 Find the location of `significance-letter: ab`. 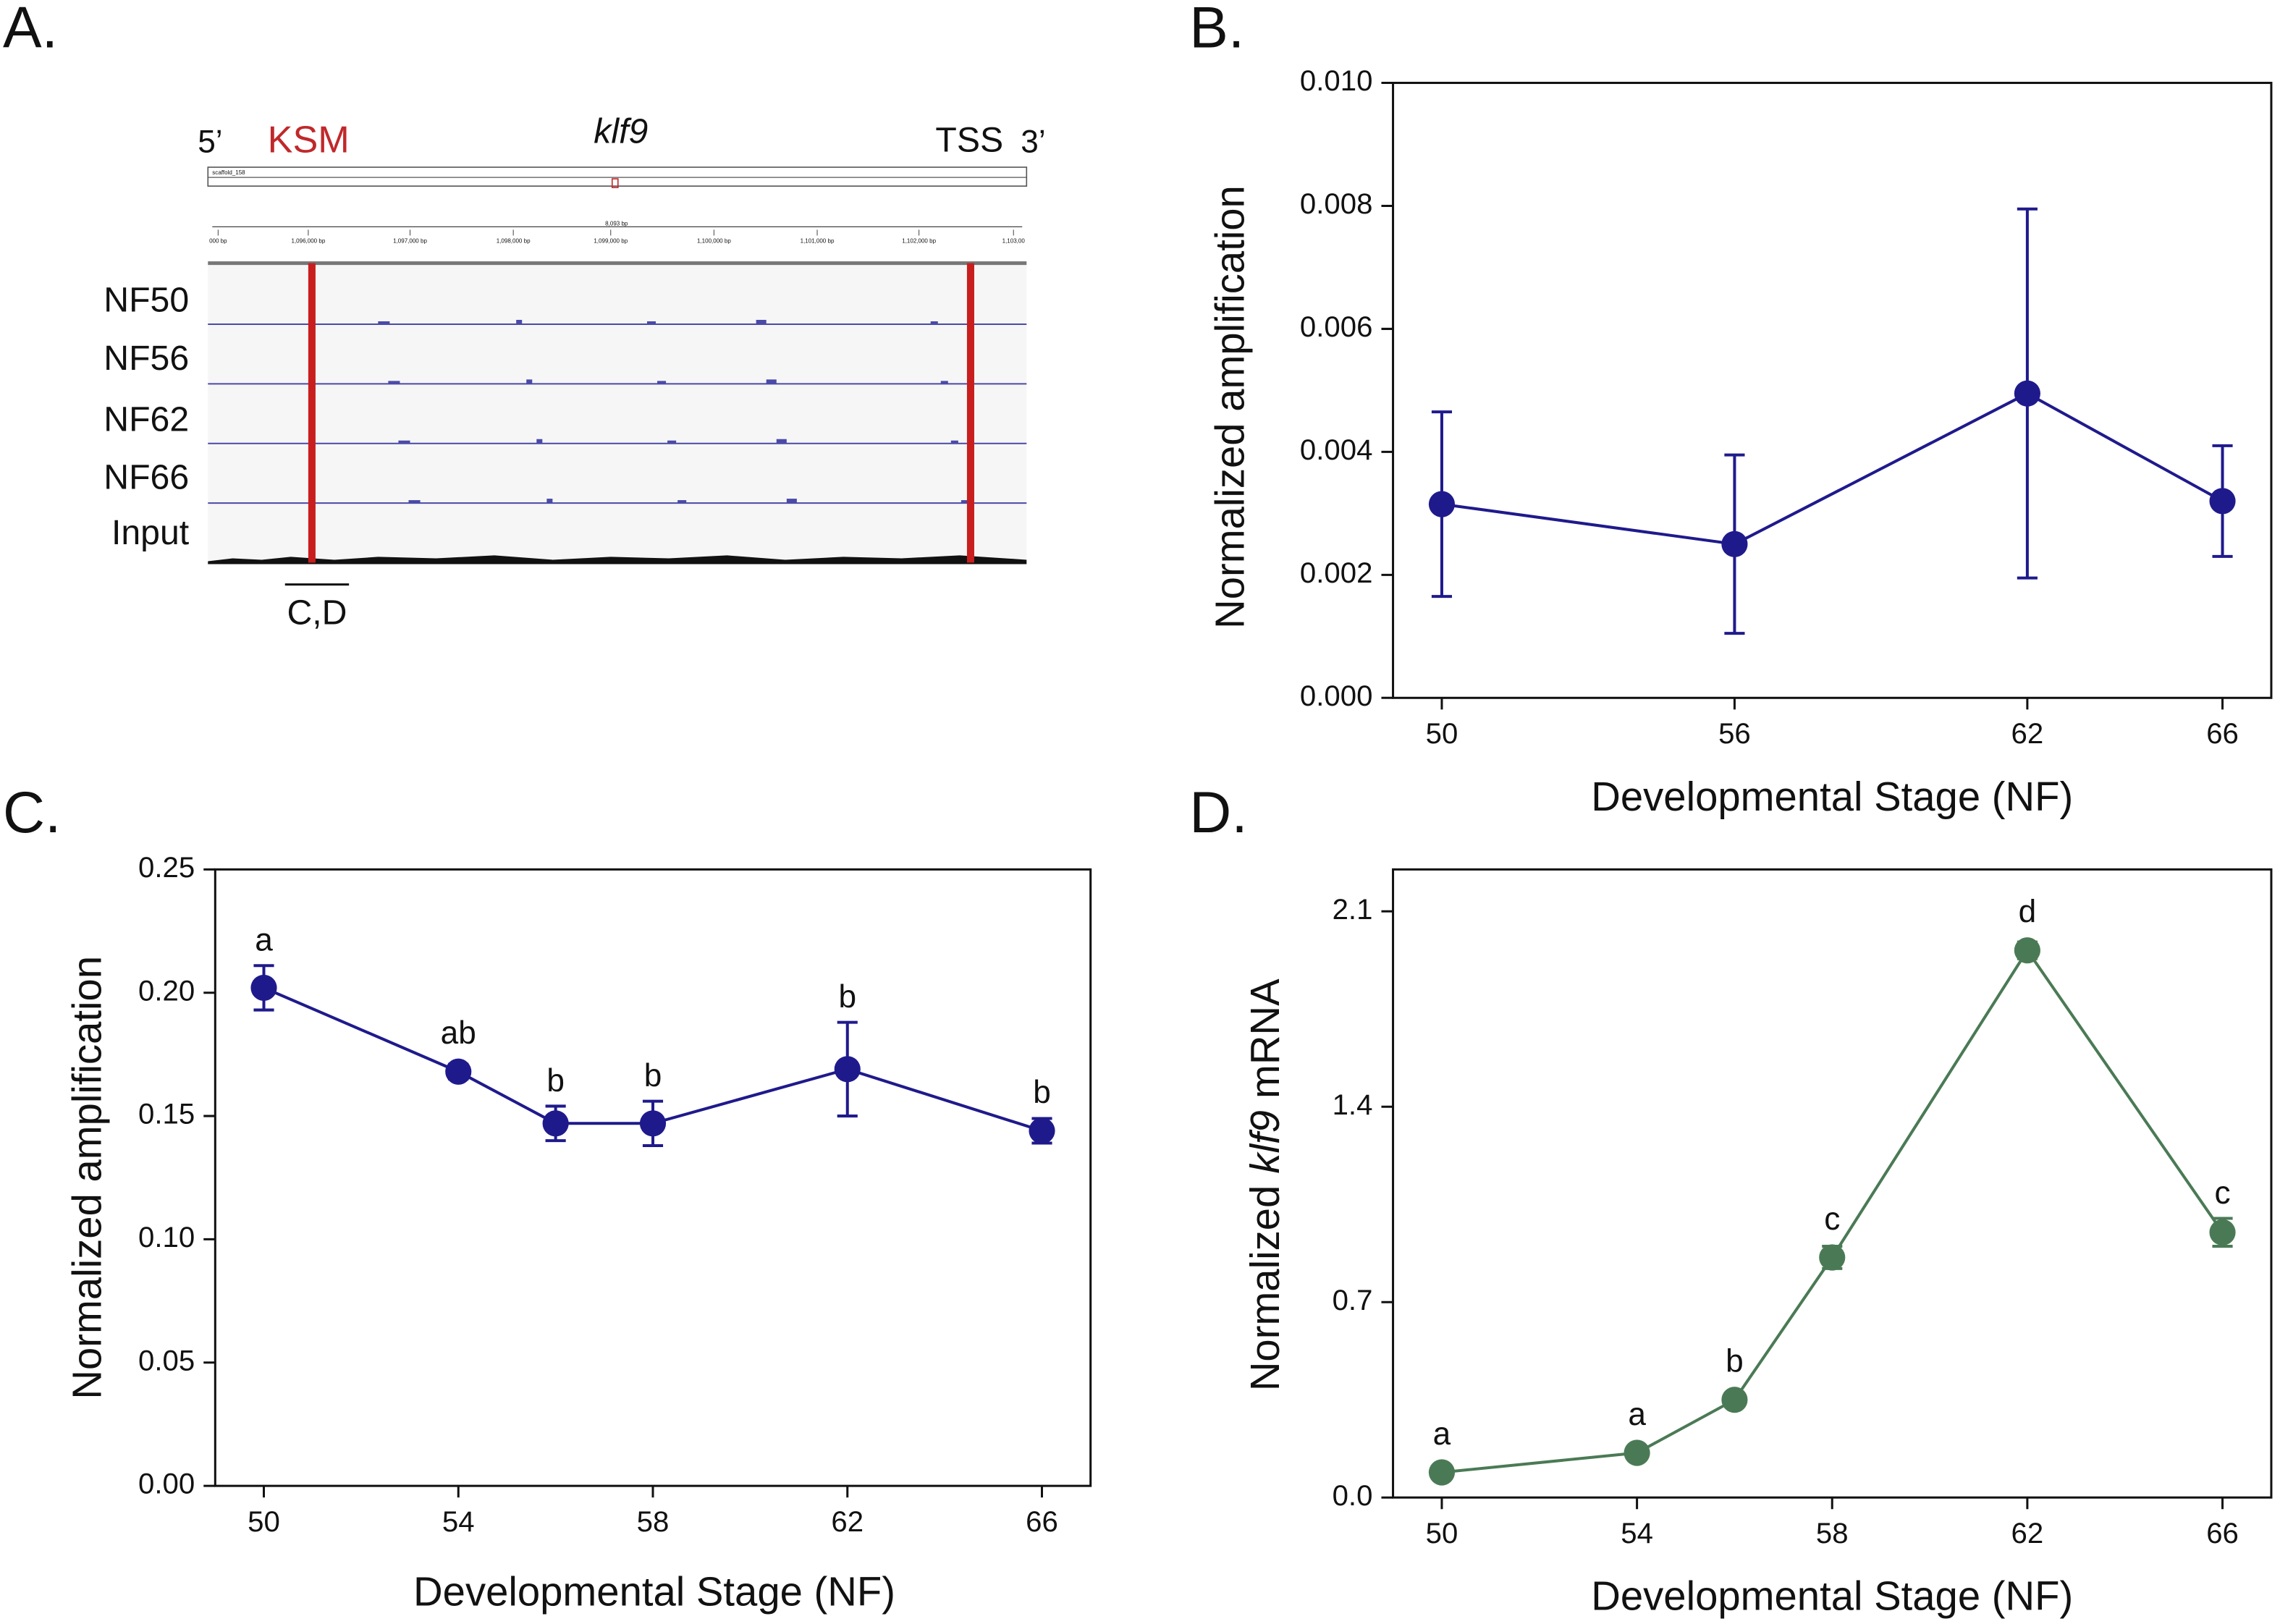

significance-letter: ab is located at coordinates (458, 1033).